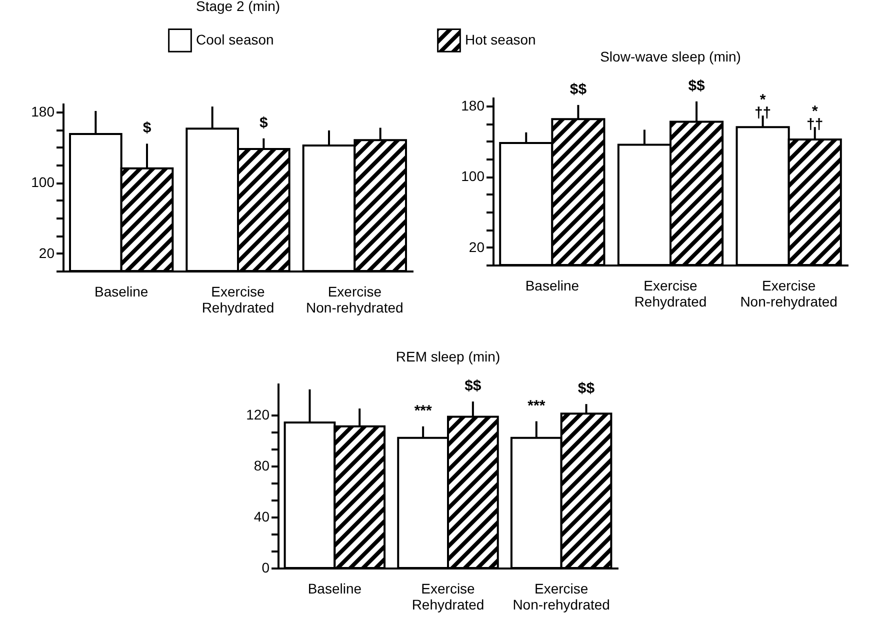 The width and height of the screenshot is (869, 641). Describe the element at coordinates (670, 56) in the screenshot. I see `chart-title: Slow-wave sleep (min)` at that location.